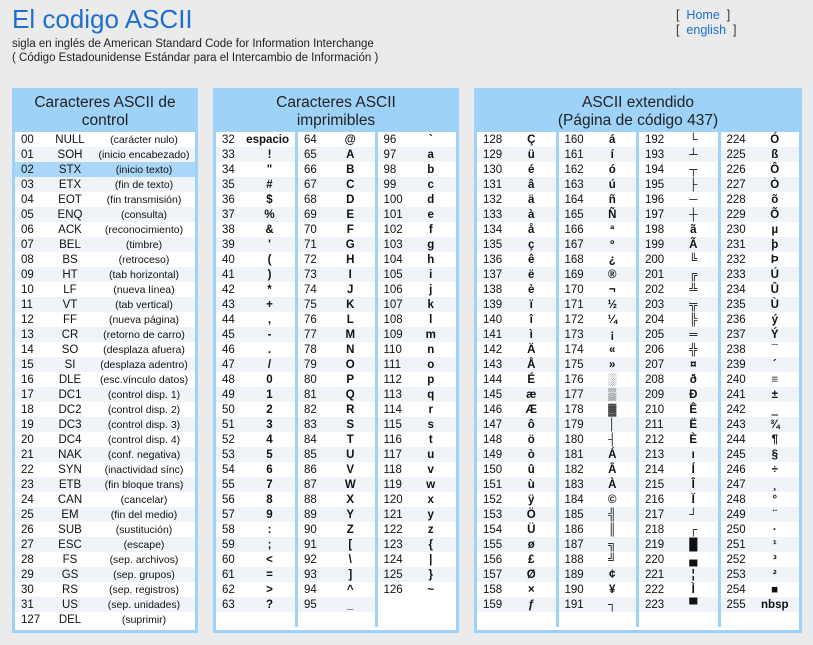  Describe the element at coordinates (417, 259) in the screenshot. I see `table-row: 104 h` at that location.